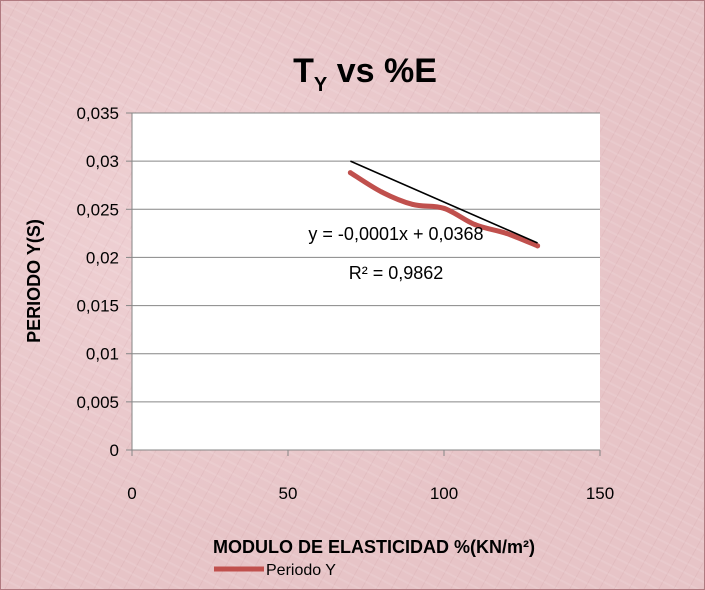  I want to click on chart-title-subscript: Y, so click(321, 85).